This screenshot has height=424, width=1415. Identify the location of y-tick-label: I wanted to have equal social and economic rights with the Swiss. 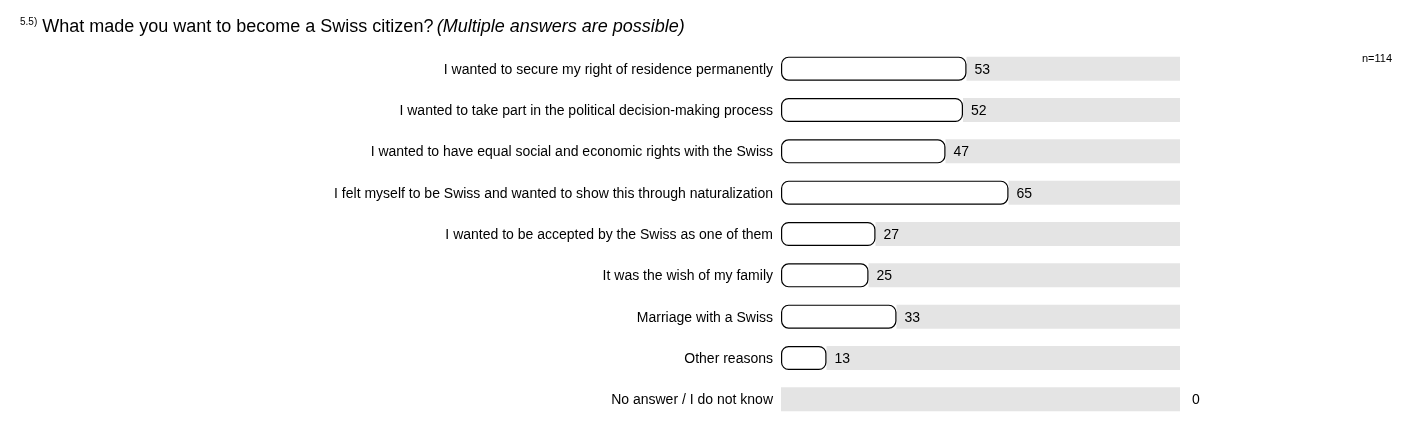
(571, 151).